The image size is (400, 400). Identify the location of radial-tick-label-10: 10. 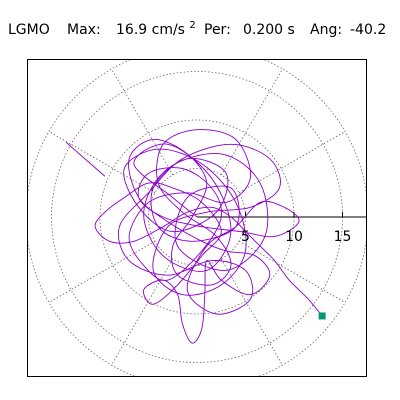
(294, 237).